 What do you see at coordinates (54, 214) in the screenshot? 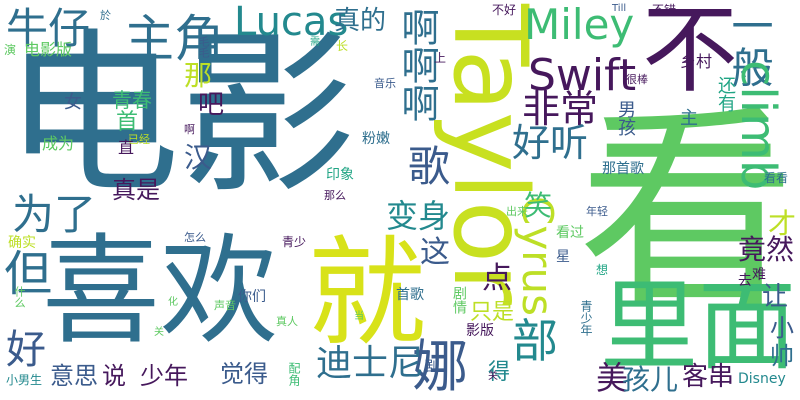
I see `word: 为了` at bounding box center [54, 214].